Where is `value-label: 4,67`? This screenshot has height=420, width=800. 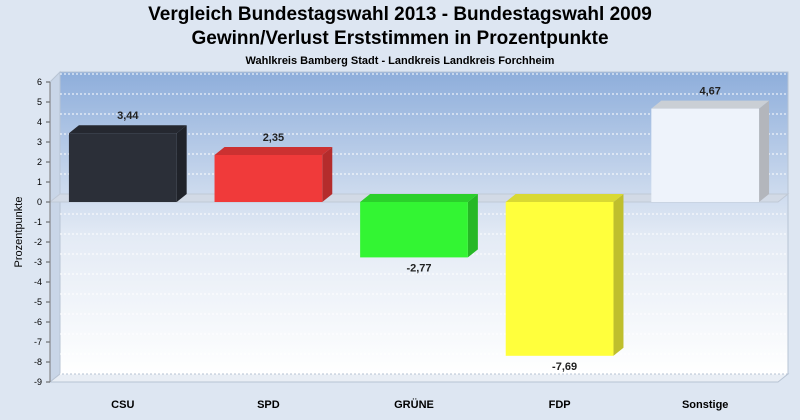 value-label: 4,67 is located at coordinates (709, 92).